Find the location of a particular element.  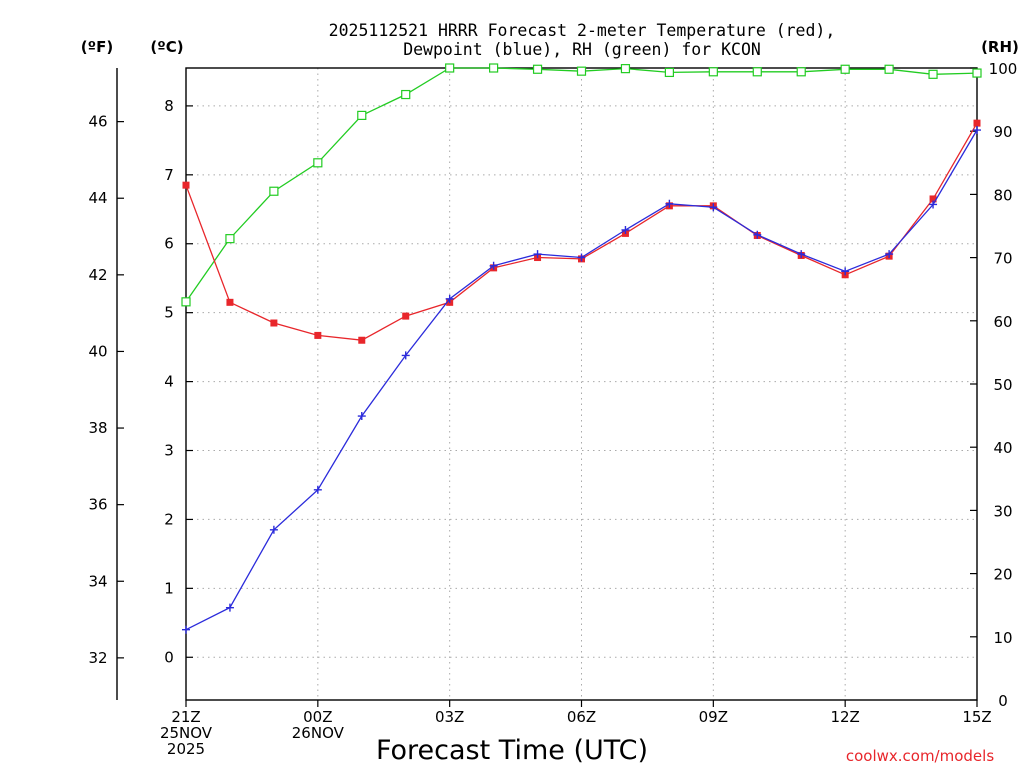

fahrenheit-tick-label: 44 is located at coordinates (97, 198).